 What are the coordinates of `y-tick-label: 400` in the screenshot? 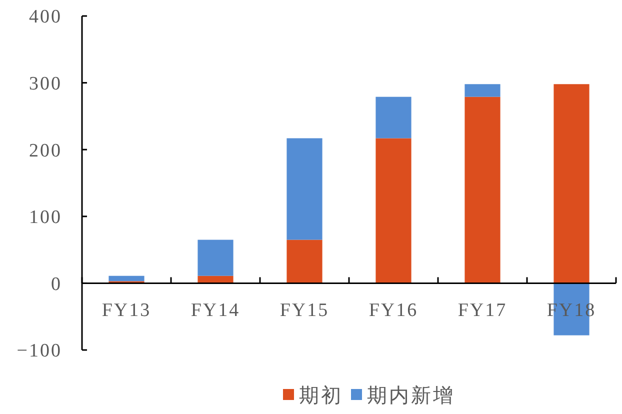 It's located at (45, 17).